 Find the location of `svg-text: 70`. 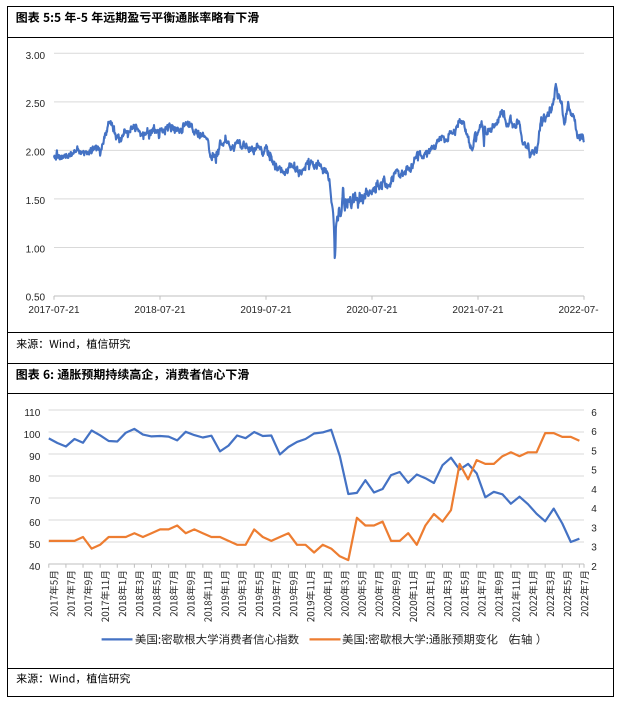

svg-text: 70 is located at coordinates (35, 501).